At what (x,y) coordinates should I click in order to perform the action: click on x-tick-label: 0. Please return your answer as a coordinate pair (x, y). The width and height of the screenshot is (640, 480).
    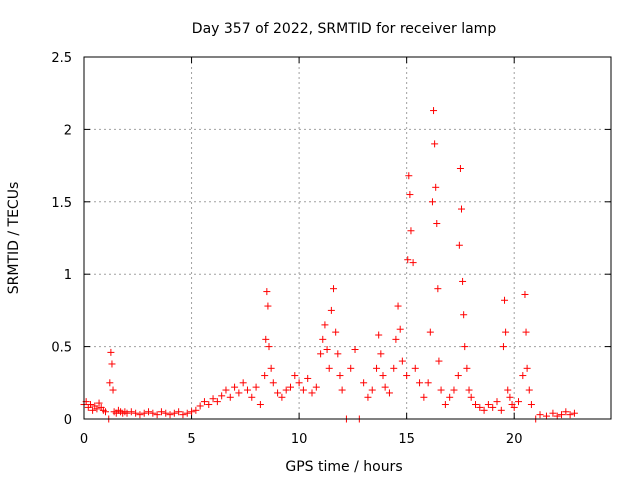
    Looking at the image, I should click on (84, 439).